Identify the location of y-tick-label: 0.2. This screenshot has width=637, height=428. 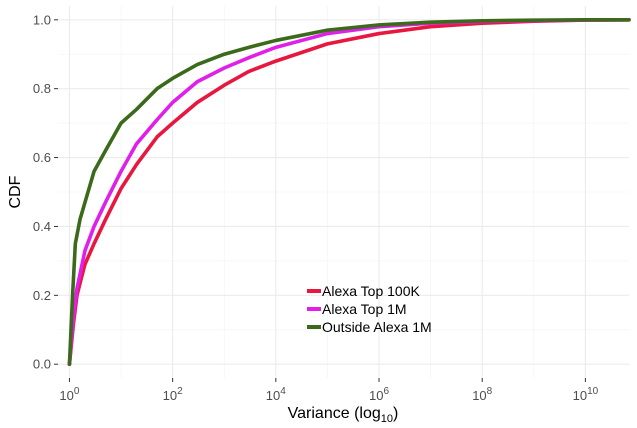
(42, 295).